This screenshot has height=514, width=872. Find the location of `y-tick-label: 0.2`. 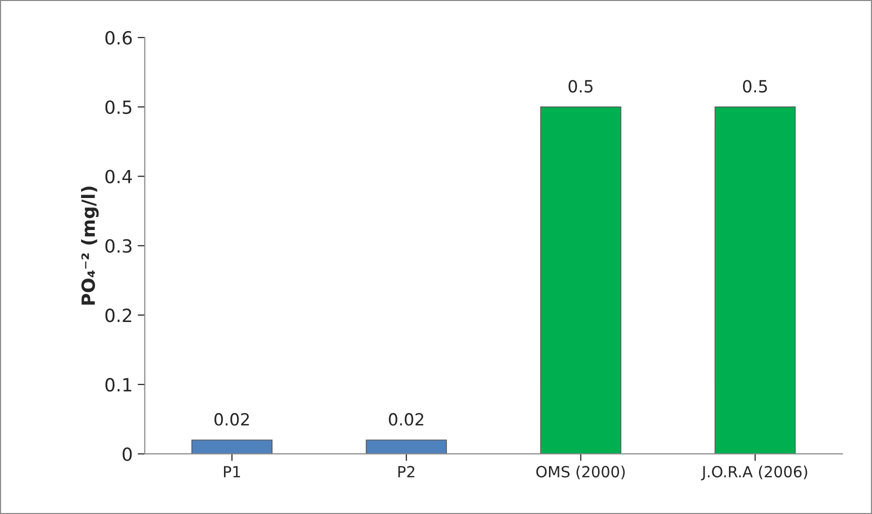

y-tick-label: 0.2 is located at coordinates (118, 315).